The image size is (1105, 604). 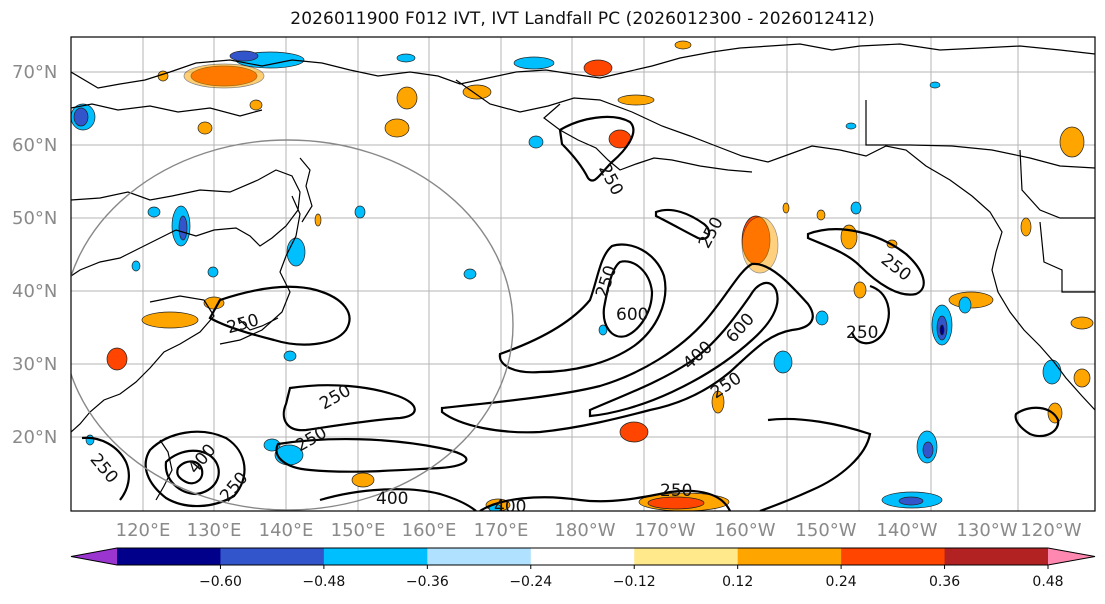 I want to click on colorbar-tick-label: −0.48, so click(x=323, y=582).